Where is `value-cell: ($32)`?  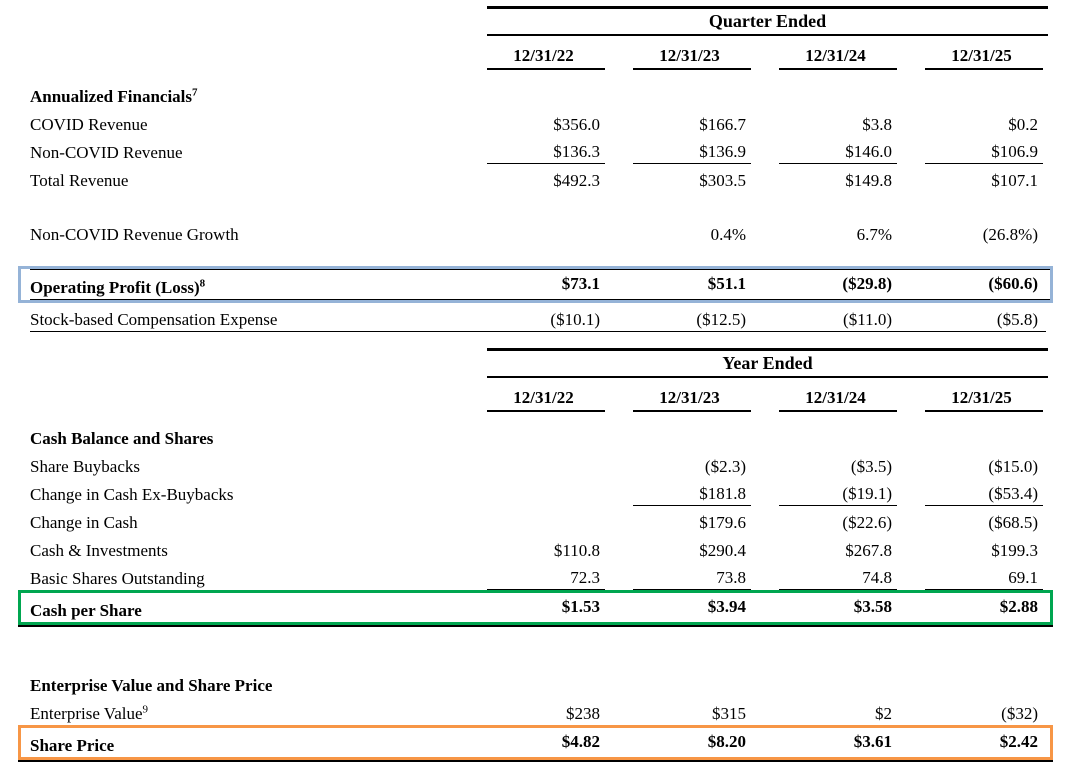 value-cell: ($32) is located at coordinates (1019, 713).